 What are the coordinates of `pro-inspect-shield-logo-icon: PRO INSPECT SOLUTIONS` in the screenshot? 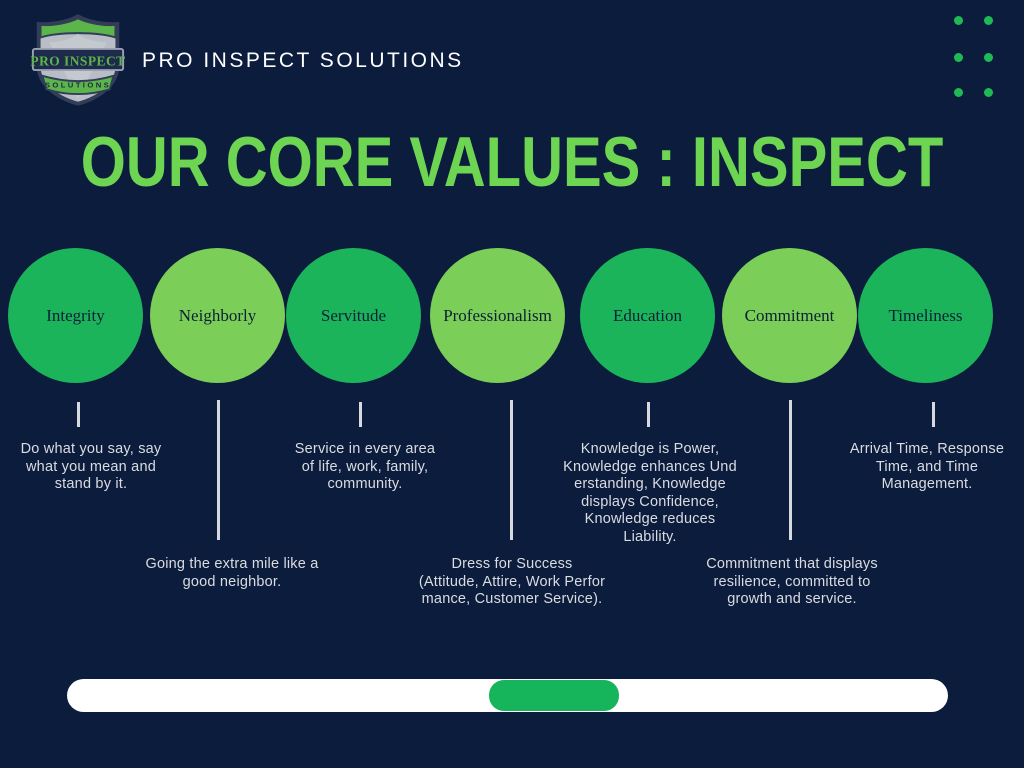 It's located at (77, 60).